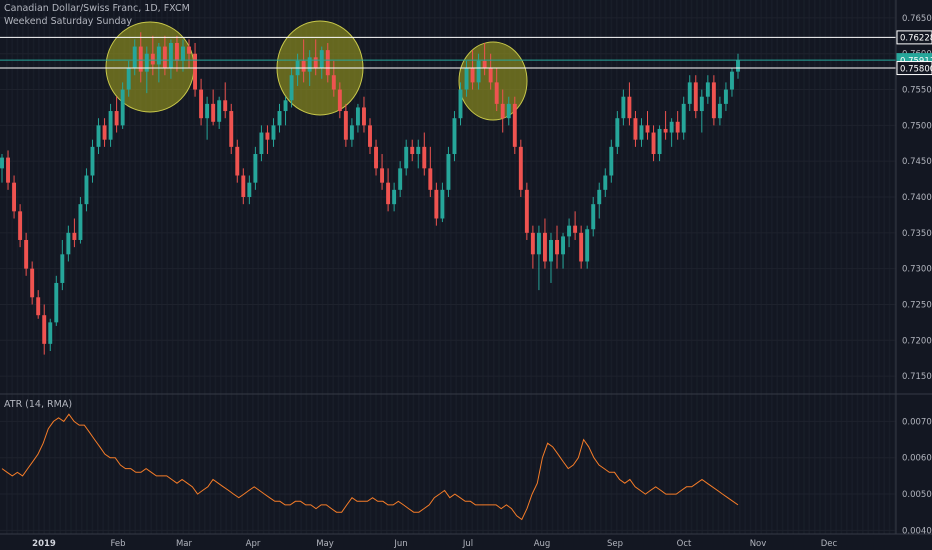  Describe the element at coordinates (434, 544) in the screenshot. I see `time-axis: 2019 Feb Mar Apr May Jun Jul Aug Sep Oct Nov Dec` at that location.